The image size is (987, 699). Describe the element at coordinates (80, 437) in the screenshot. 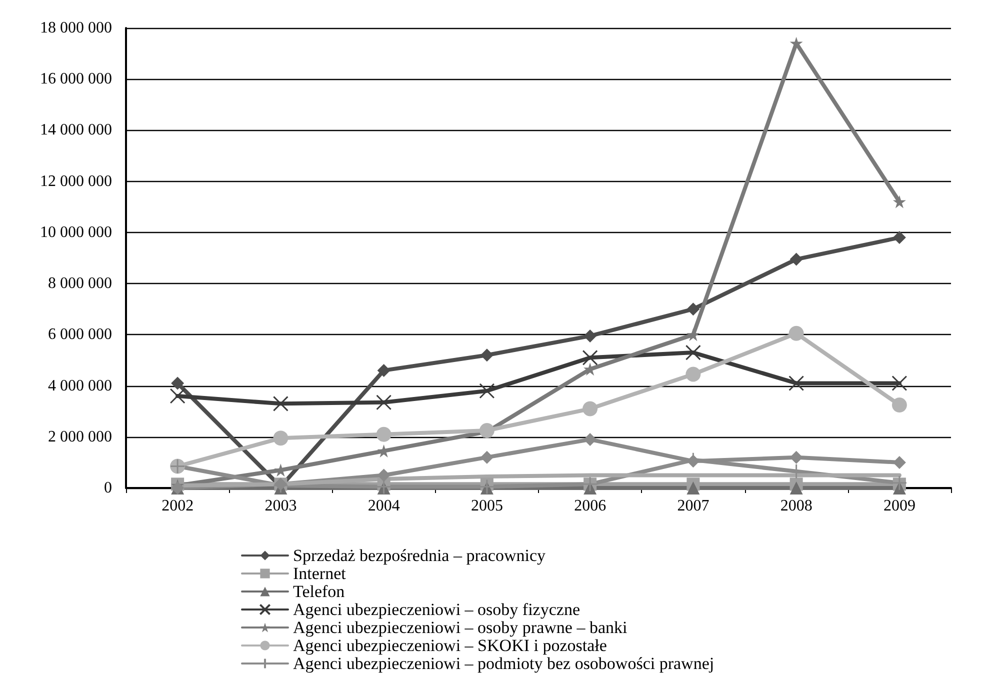

I see `y-tick-label: 2 000 000` at that location.